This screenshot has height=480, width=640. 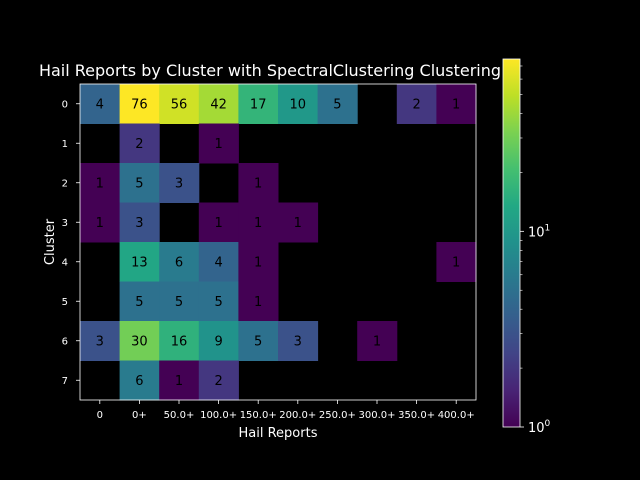 What do you see at coordinates (65, 183) in the screenshot?
I see `y-tick-label: 2` at bounding box center [65, 183].